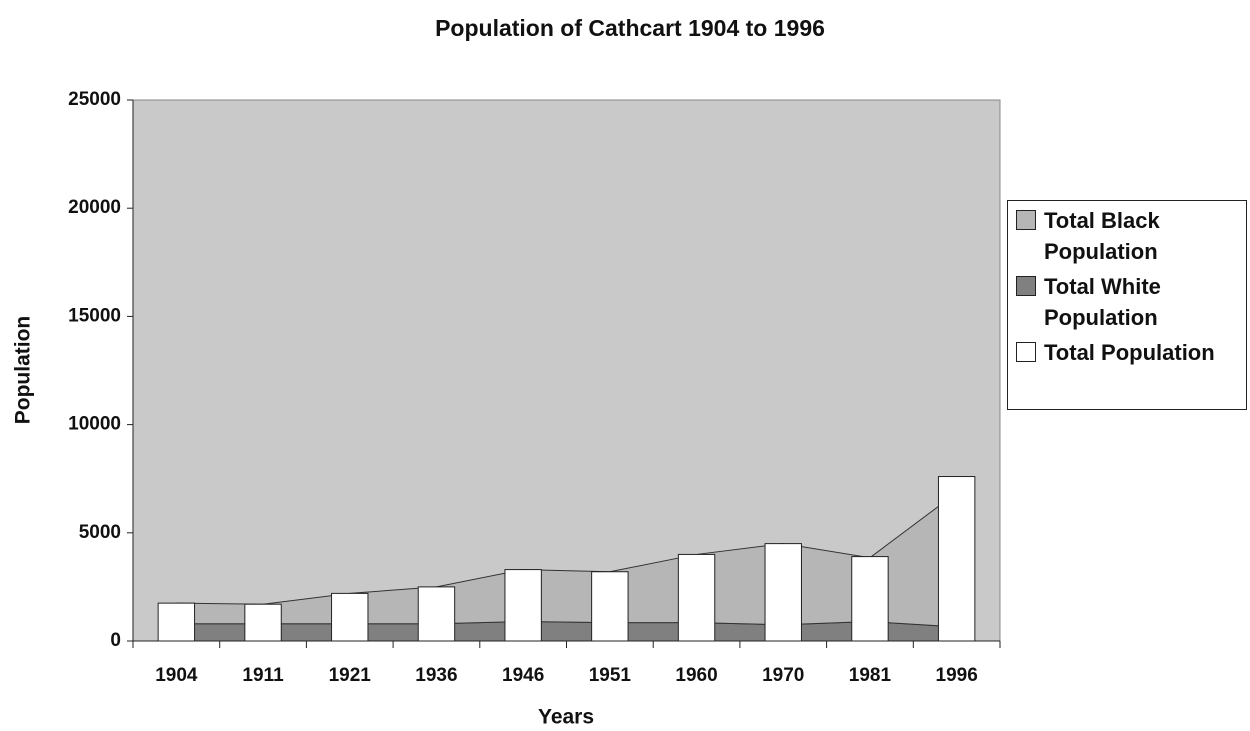  What do you see at coordinates (523, 675) in the screenshot?
I see `x-tick-label: 1946` at bounding box center [523, 675].